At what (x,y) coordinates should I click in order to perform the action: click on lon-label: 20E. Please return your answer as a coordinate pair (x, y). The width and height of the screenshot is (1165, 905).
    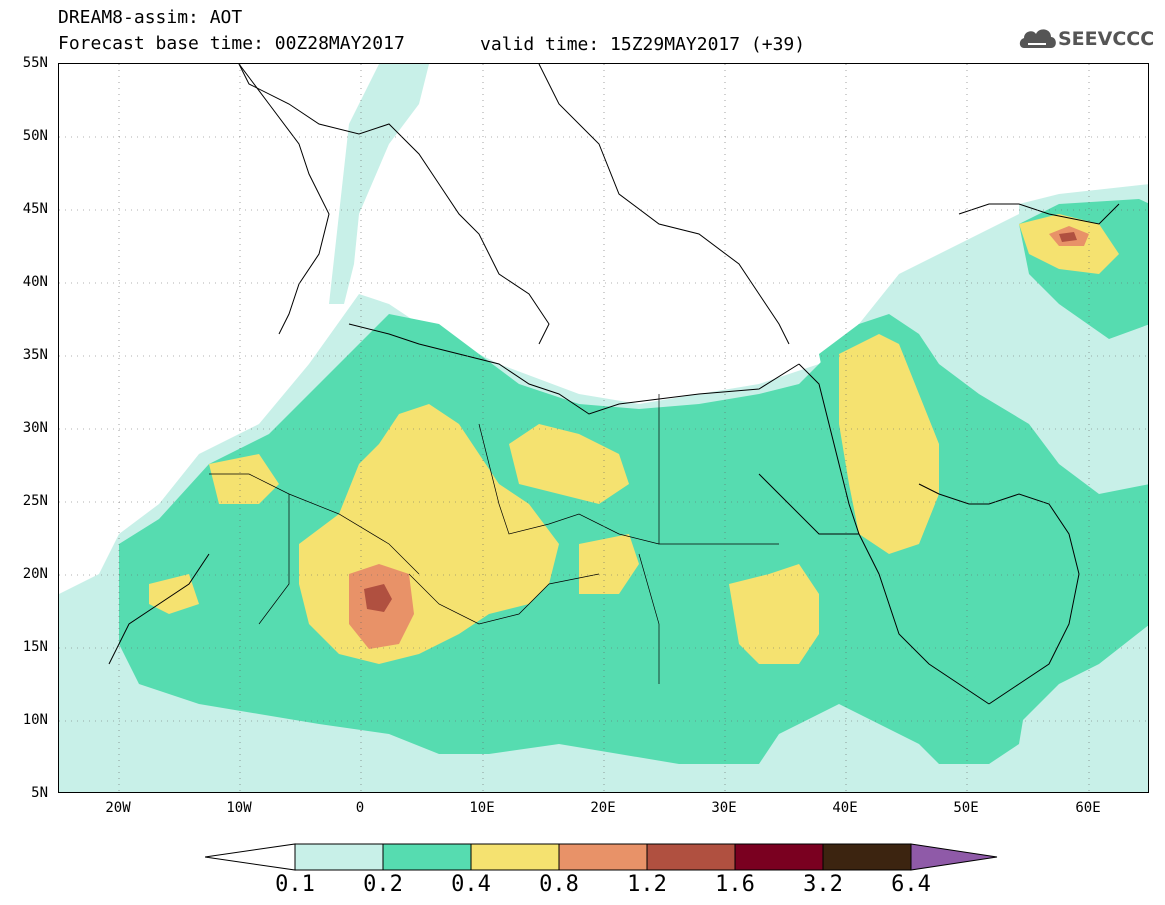
    Looking at the image, I should click on (603, 808).